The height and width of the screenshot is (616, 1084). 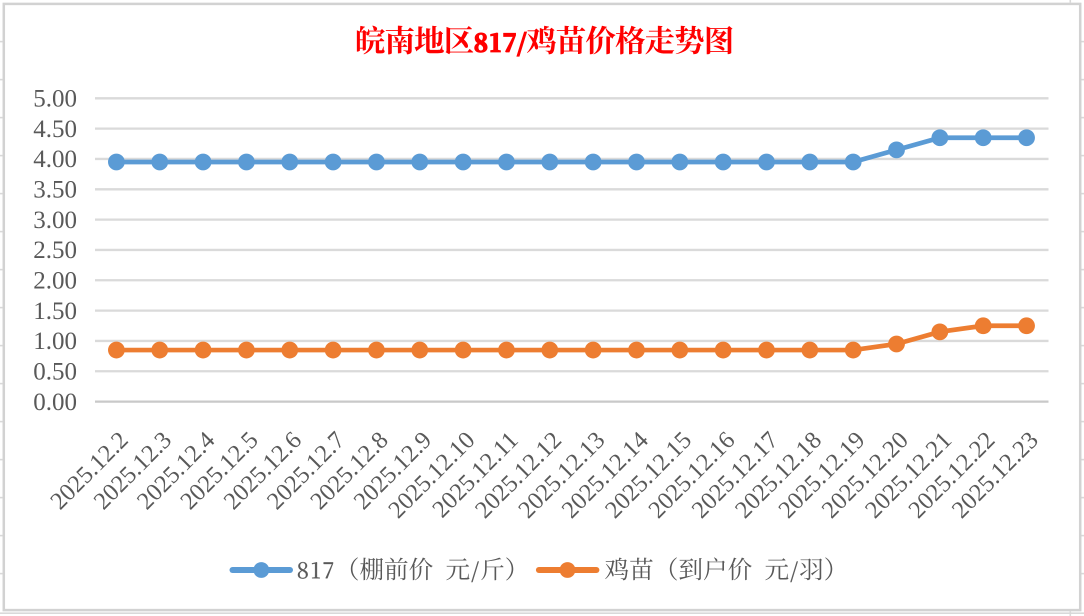 What do you see at coordinates (55, 99) in the screenshot?
I see `svg-text: 5.00` at bounding box center [55, 99].